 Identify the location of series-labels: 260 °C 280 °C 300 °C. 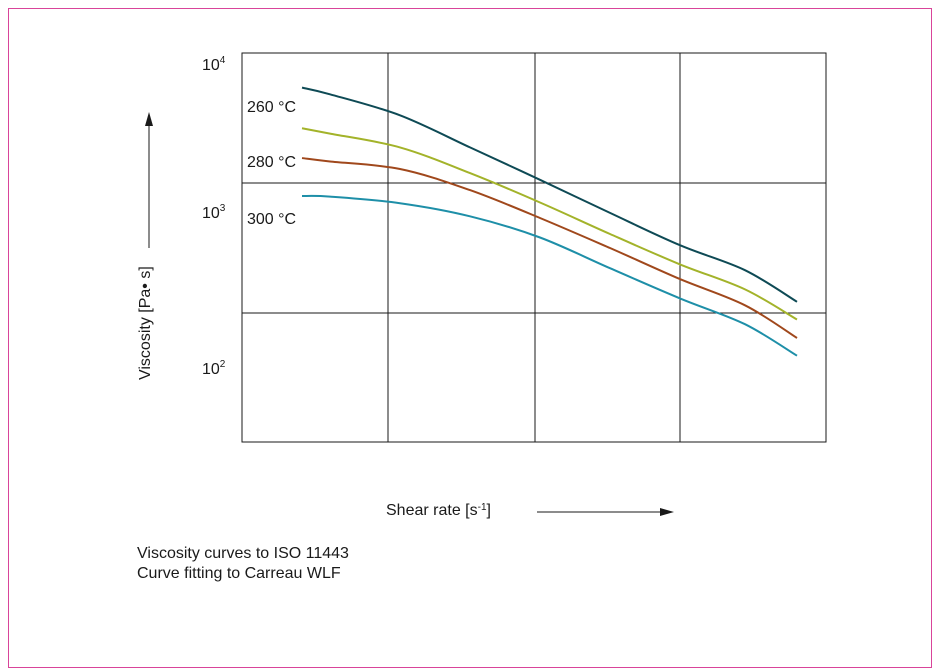
(271, 163).